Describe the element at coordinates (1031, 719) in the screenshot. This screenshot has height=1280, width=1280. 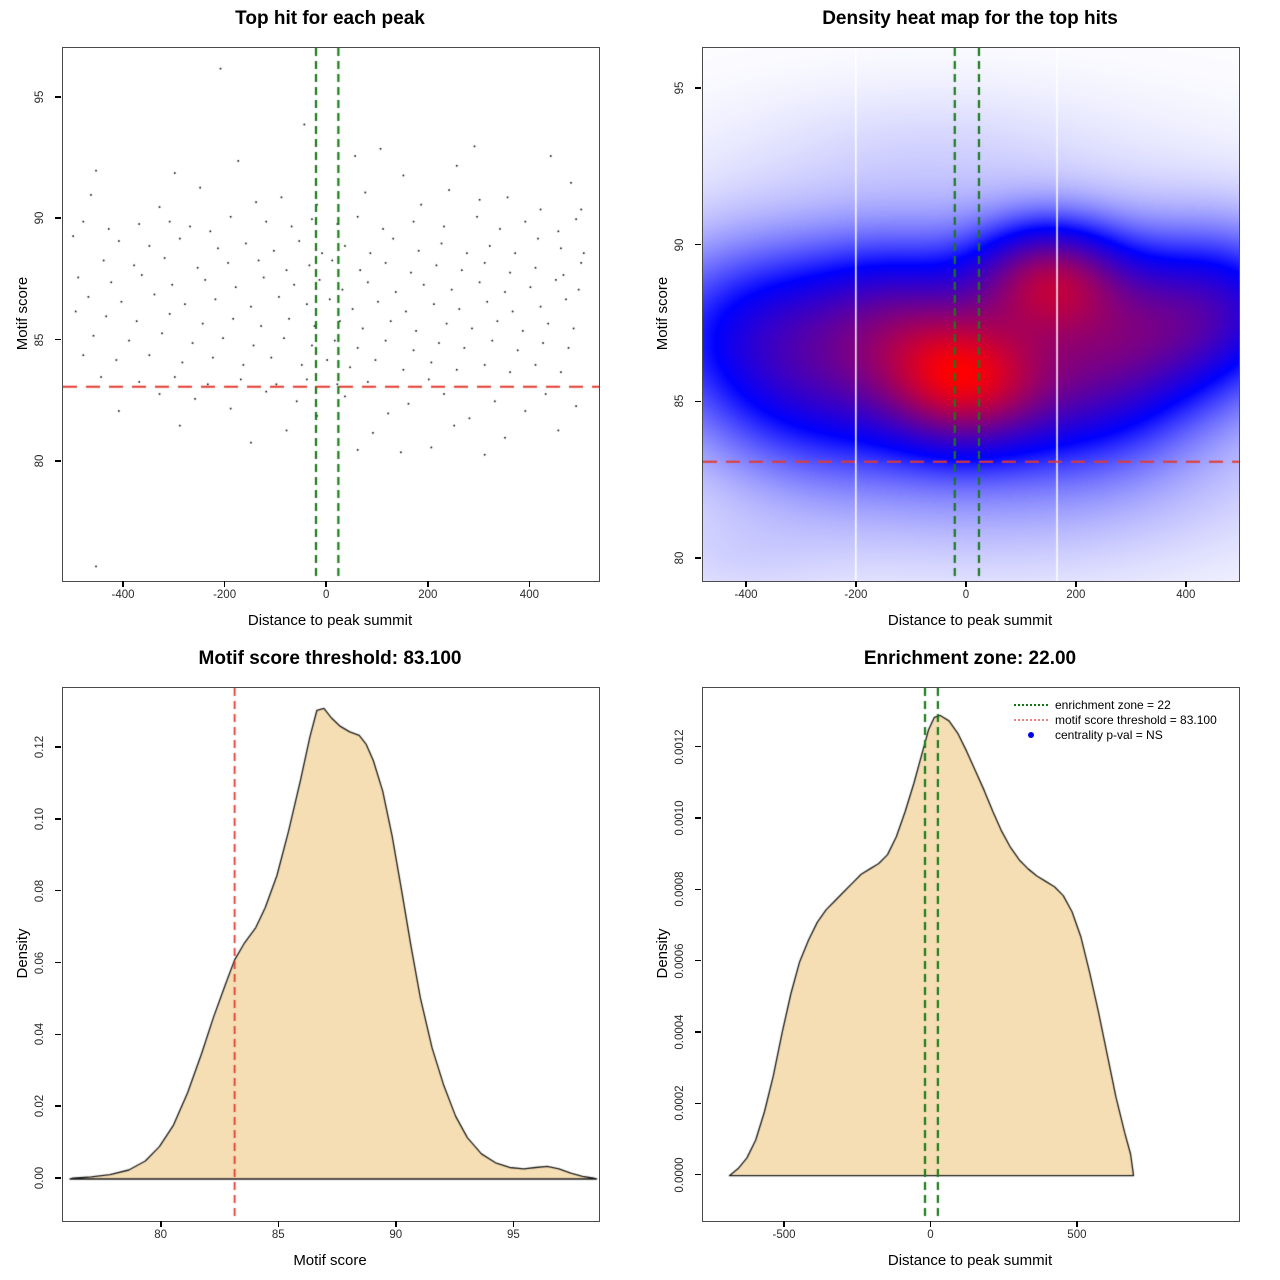
I see `legend-swatch-red-dotted-line` at that location.